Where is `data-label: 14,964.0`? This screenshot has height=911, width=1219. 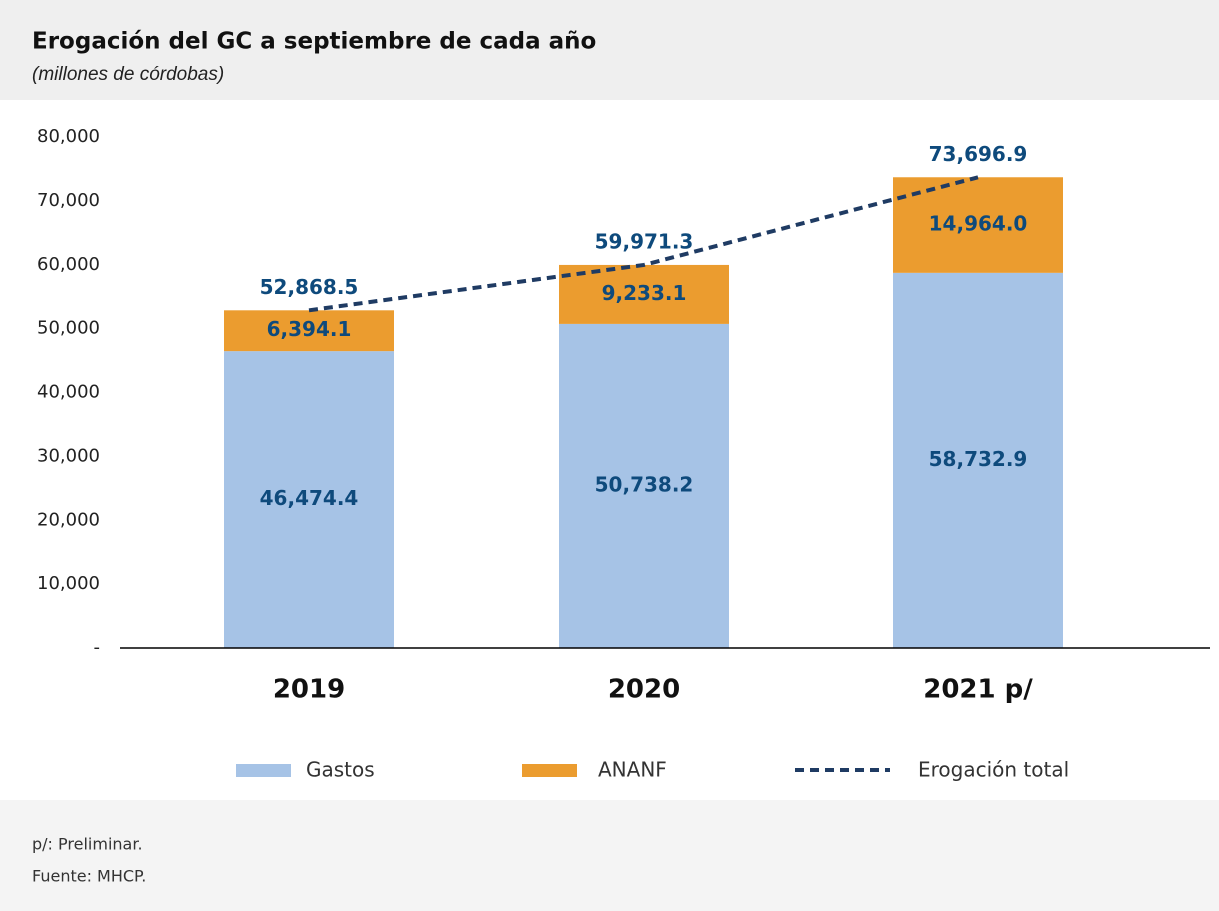
data-label: 14,964.0 is located at coordinates (978, 224).